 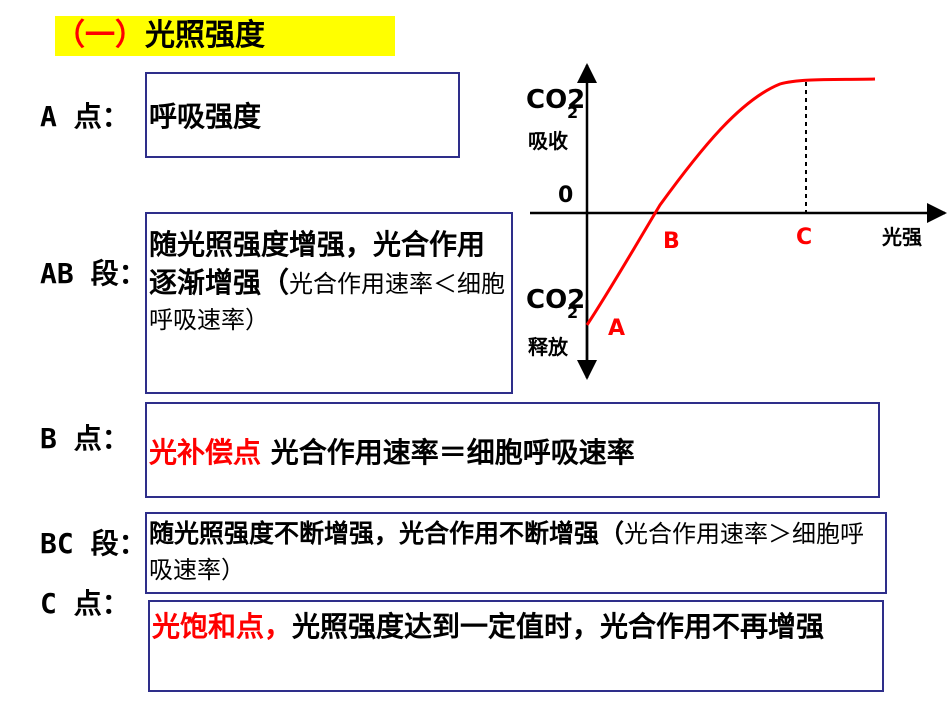 What do you see at coordinates (572, 312) in the screenshot?
I see `y-bottom-subscript: 2` at bounding box center [572, 312].